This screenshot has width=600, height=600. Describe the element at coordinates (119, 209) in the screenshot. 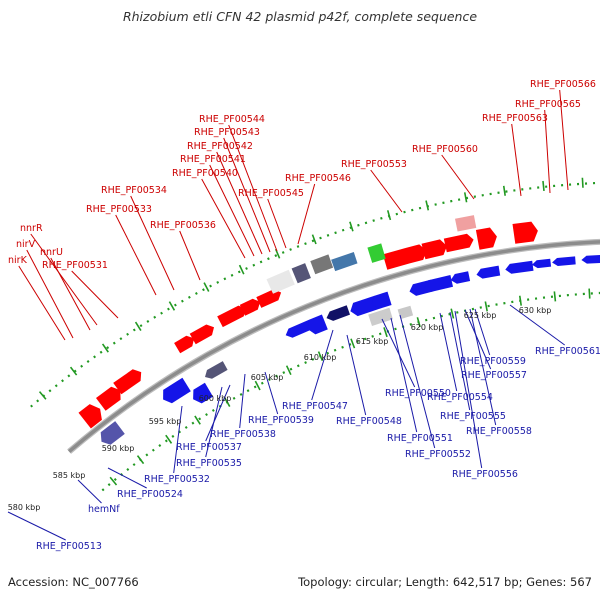

I see `forward-gene-label: RHE_PF00533` at that location.